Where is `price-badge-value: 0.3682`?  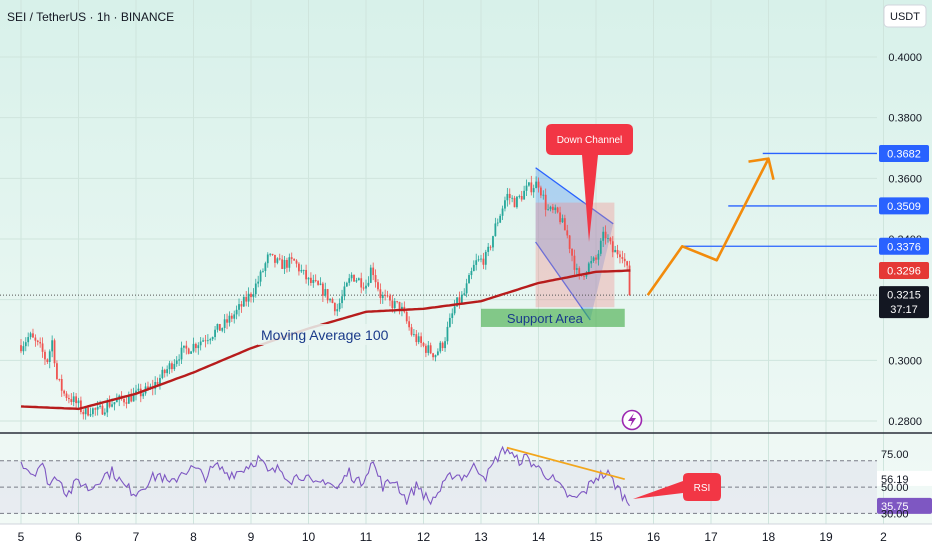
price-badge-value: 0.3682 is located at coordinates (904, 154).